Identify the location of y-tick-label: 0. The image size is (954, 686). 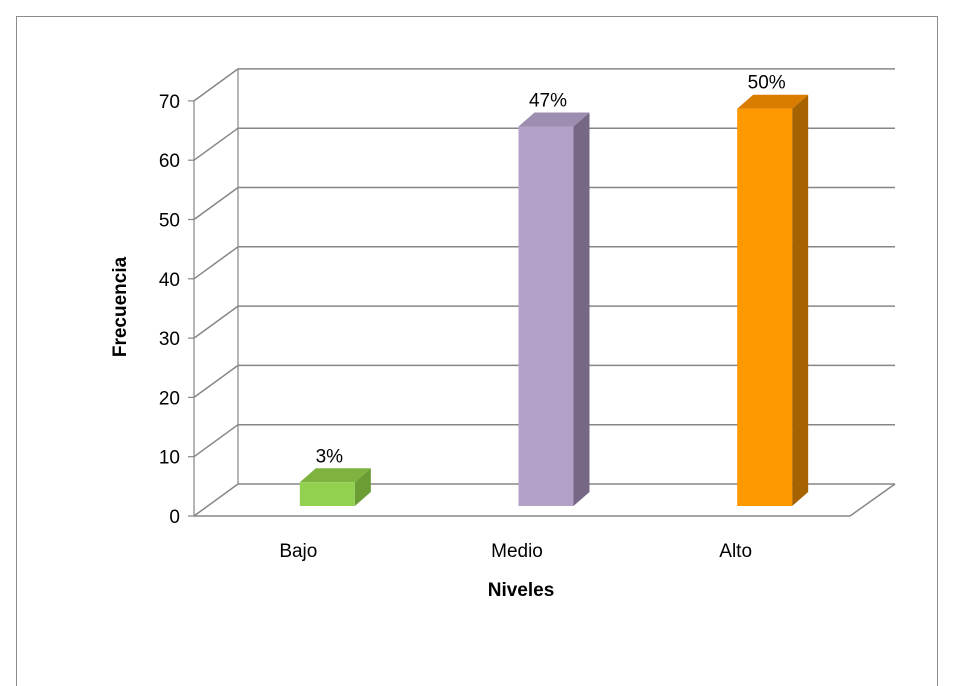
(174, 517).